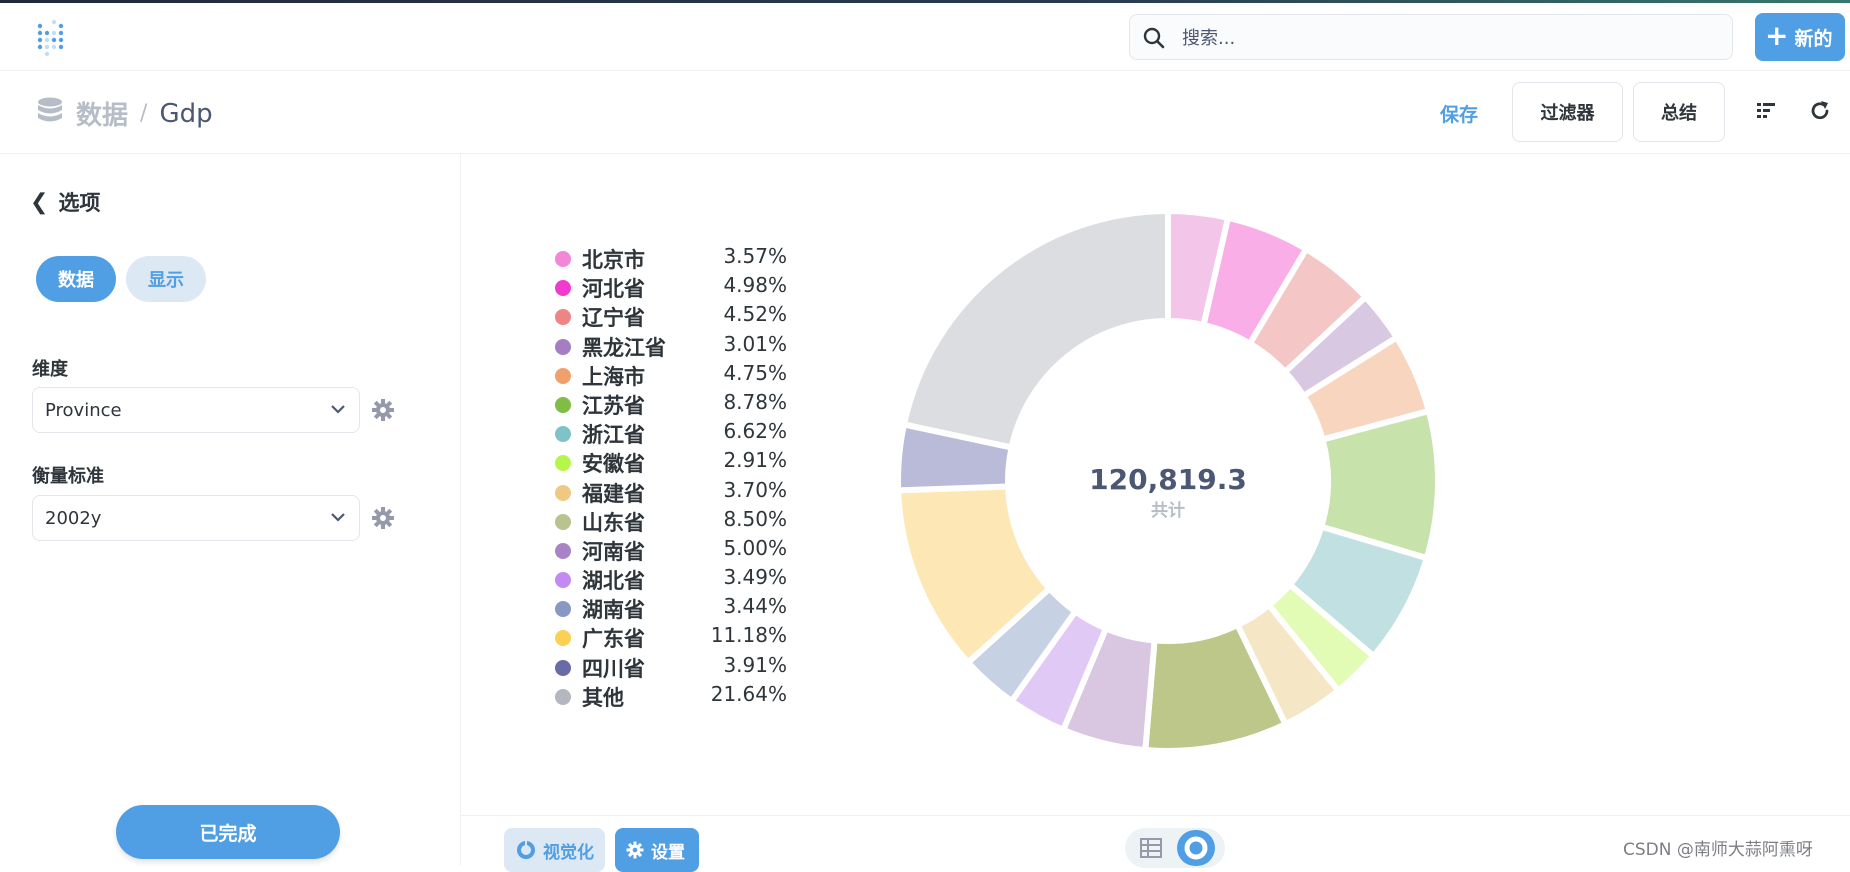 This screenshot has height=872, width=1850. Describe the element at coordinates (1813, 38) in the screenshot. I see `new-button-label: 新的` at that location.